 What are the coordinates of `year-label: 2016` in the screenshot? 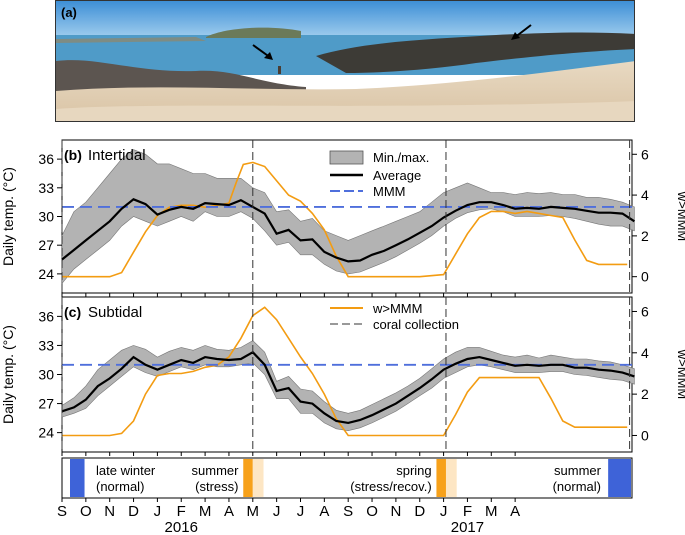 It's located at (181, 527).